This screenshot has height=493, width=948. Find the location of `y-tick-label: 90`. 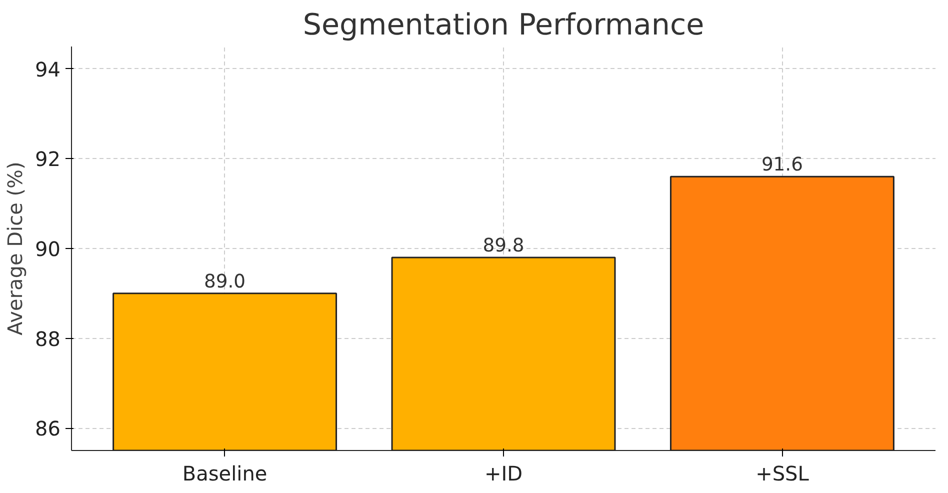

y-tick-label: 90 is located at coordinates (48, 249).